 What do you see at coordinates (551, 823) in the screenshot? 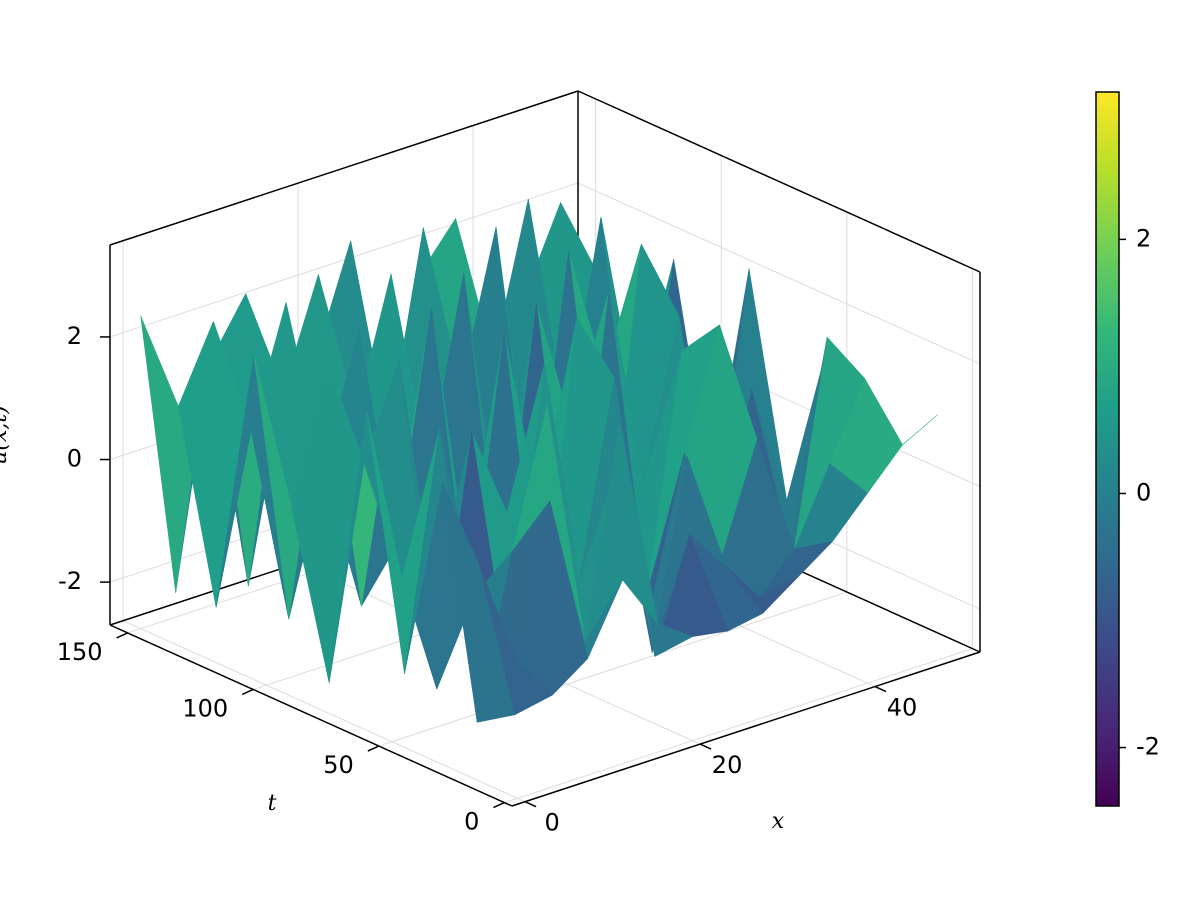
I see `x-tick-label: 0` at bounding box center [551, 823].